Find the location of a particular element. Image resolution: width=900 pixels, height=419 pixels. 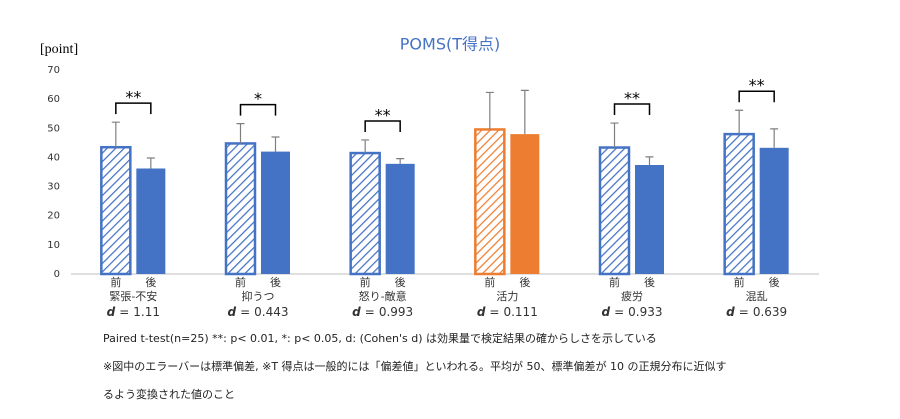

y-tick-label: 60 is located at coordinates (53, 99).